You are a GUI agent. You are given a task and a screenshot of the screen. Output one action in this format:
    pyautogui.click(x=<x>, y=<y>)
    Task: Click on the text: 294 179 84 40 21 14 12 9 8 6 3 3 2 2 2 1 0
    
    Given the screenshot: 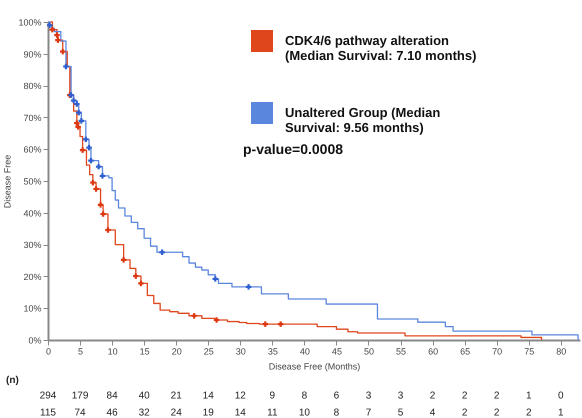 What is the action you would take?
    pyautogui.click(x=302, y=396)
    